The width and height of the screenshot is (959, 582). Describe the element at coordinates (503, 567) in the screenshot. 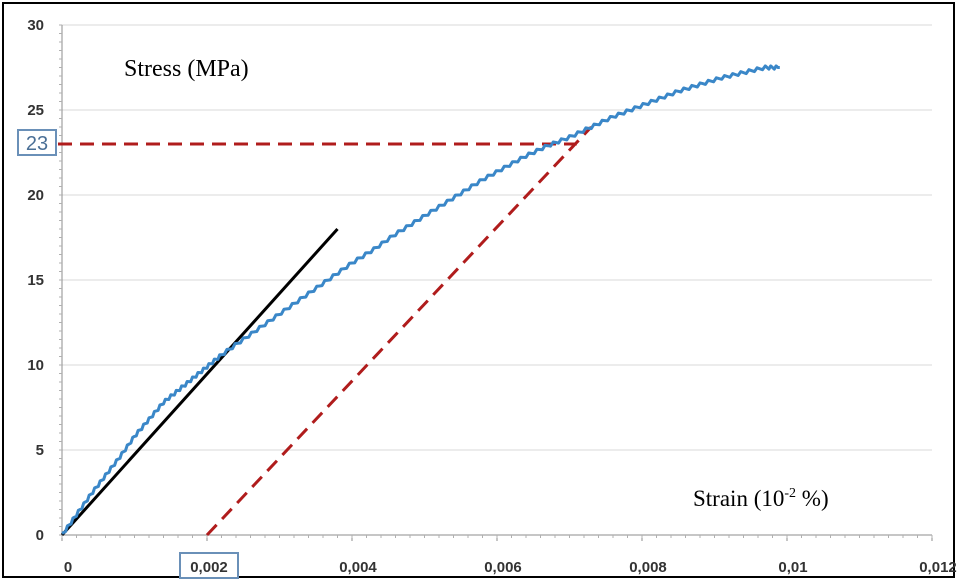

I see `x-tick-label: 0,006` at that location.